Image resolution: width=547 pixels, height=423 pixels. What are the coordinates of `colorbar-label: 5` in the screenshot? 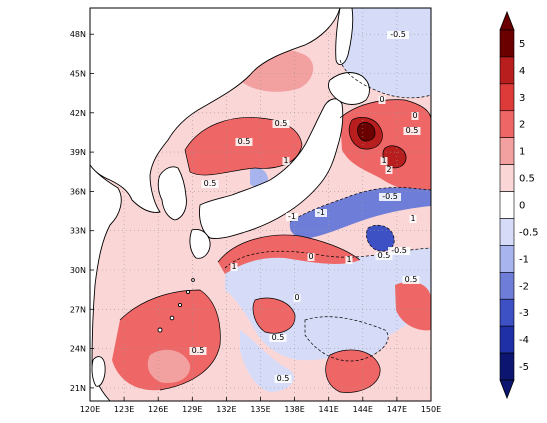 It's located at (522, 44).